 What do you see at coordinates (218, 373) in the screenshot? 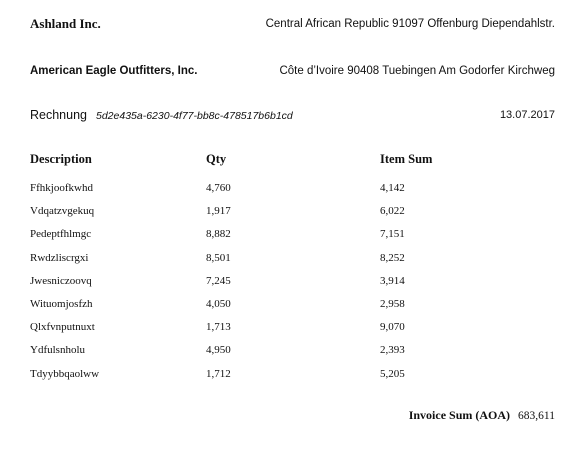
I see `item-qty: 1,712` at bounding box center [218, 373].